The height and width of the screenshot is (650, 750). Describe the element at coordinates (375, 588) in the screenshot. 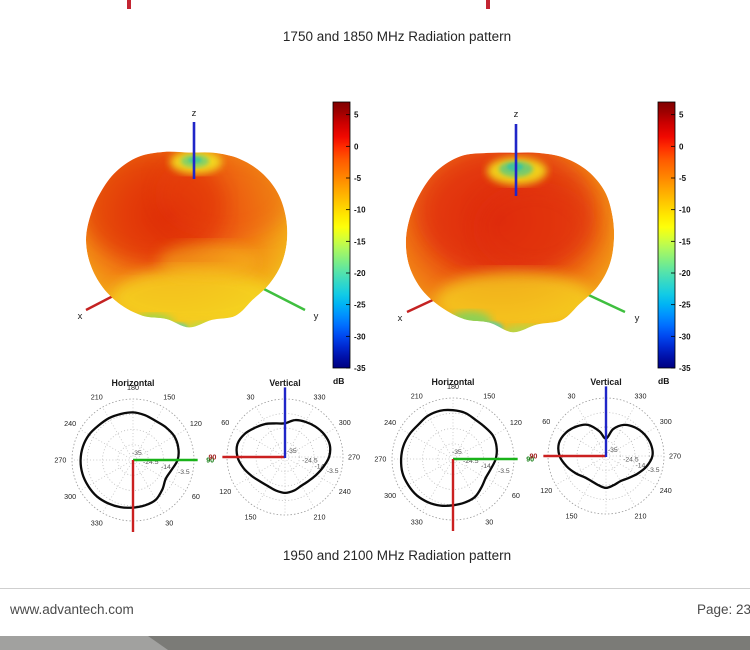

I see `footer-divider` at that location.